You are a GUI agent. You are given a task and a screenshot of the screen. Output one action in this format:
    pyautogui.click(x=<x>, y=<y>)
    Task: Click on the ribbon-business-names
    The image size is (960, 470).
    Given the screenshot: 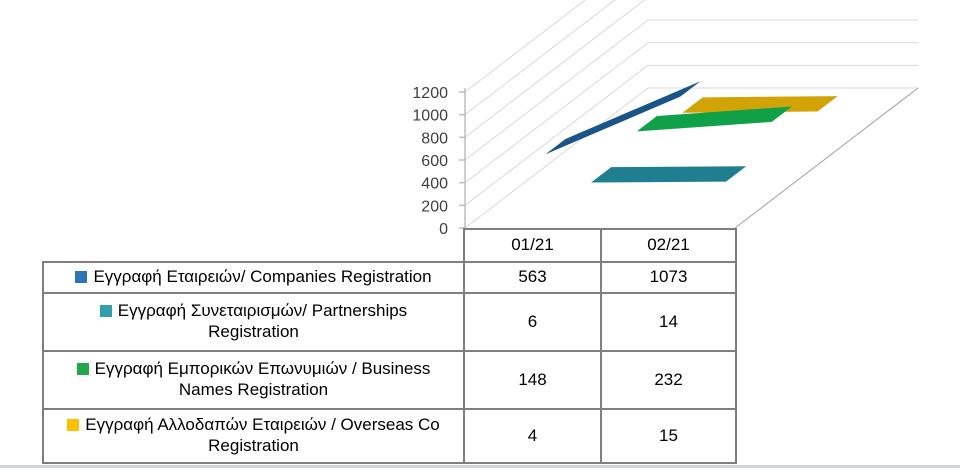 What is the action you would take?
    pyautogui.click(x=714, y=119)
    